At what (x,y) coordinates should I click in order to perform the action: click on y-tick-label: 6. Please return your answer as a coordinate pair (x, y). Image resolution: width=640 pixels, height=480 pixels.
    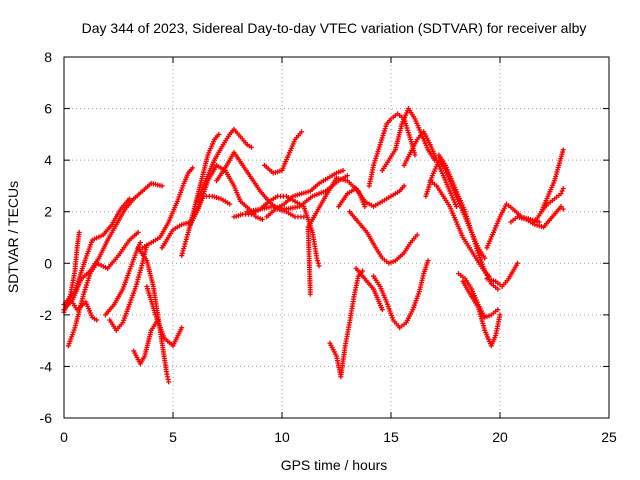
    Looking at the image, I should click on (48, 109).